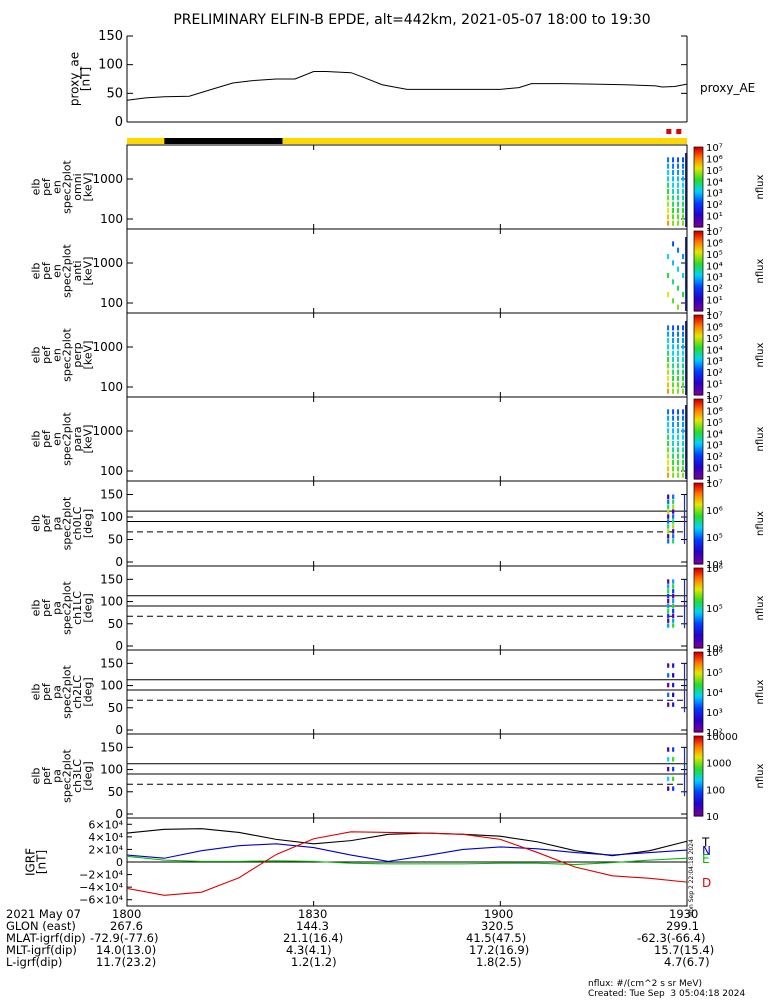 The image size is (775, 1000). I want to click on y-axis-label: elb, so click(35, 187).